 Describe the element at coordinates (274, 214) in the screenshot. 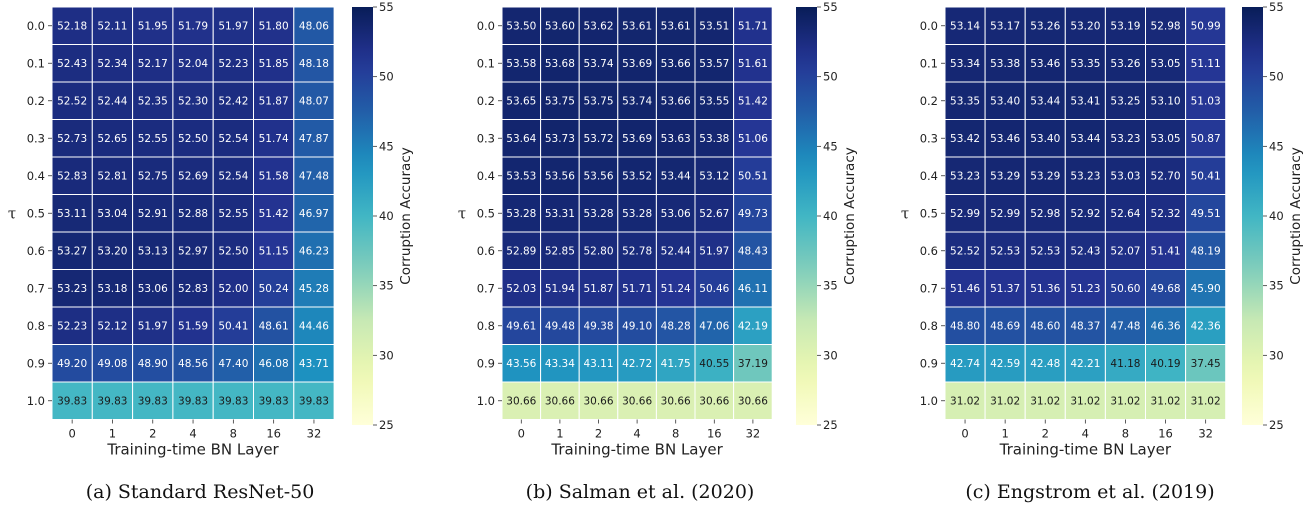

I see `cell-value-label: 51.42` at that location.